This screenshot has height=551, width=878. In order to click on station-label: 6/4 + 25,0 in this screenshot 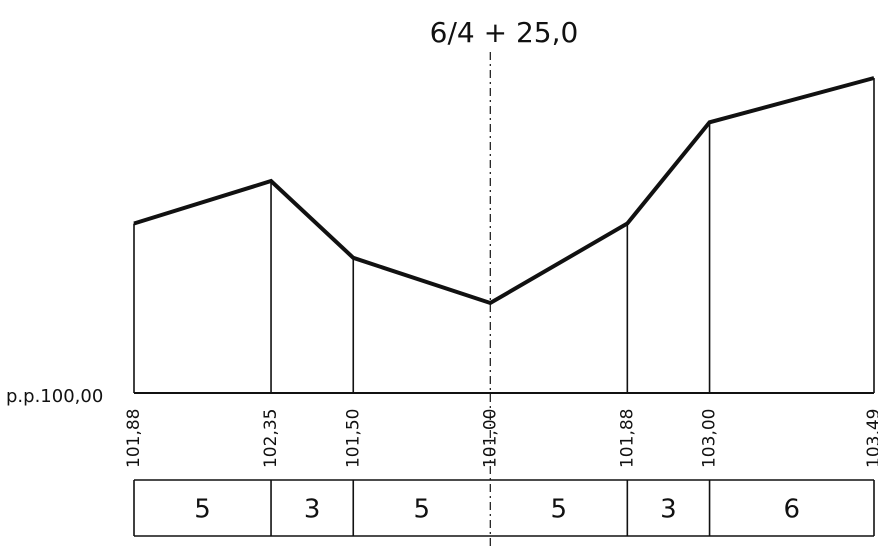, I will do `click(504, 32)`.